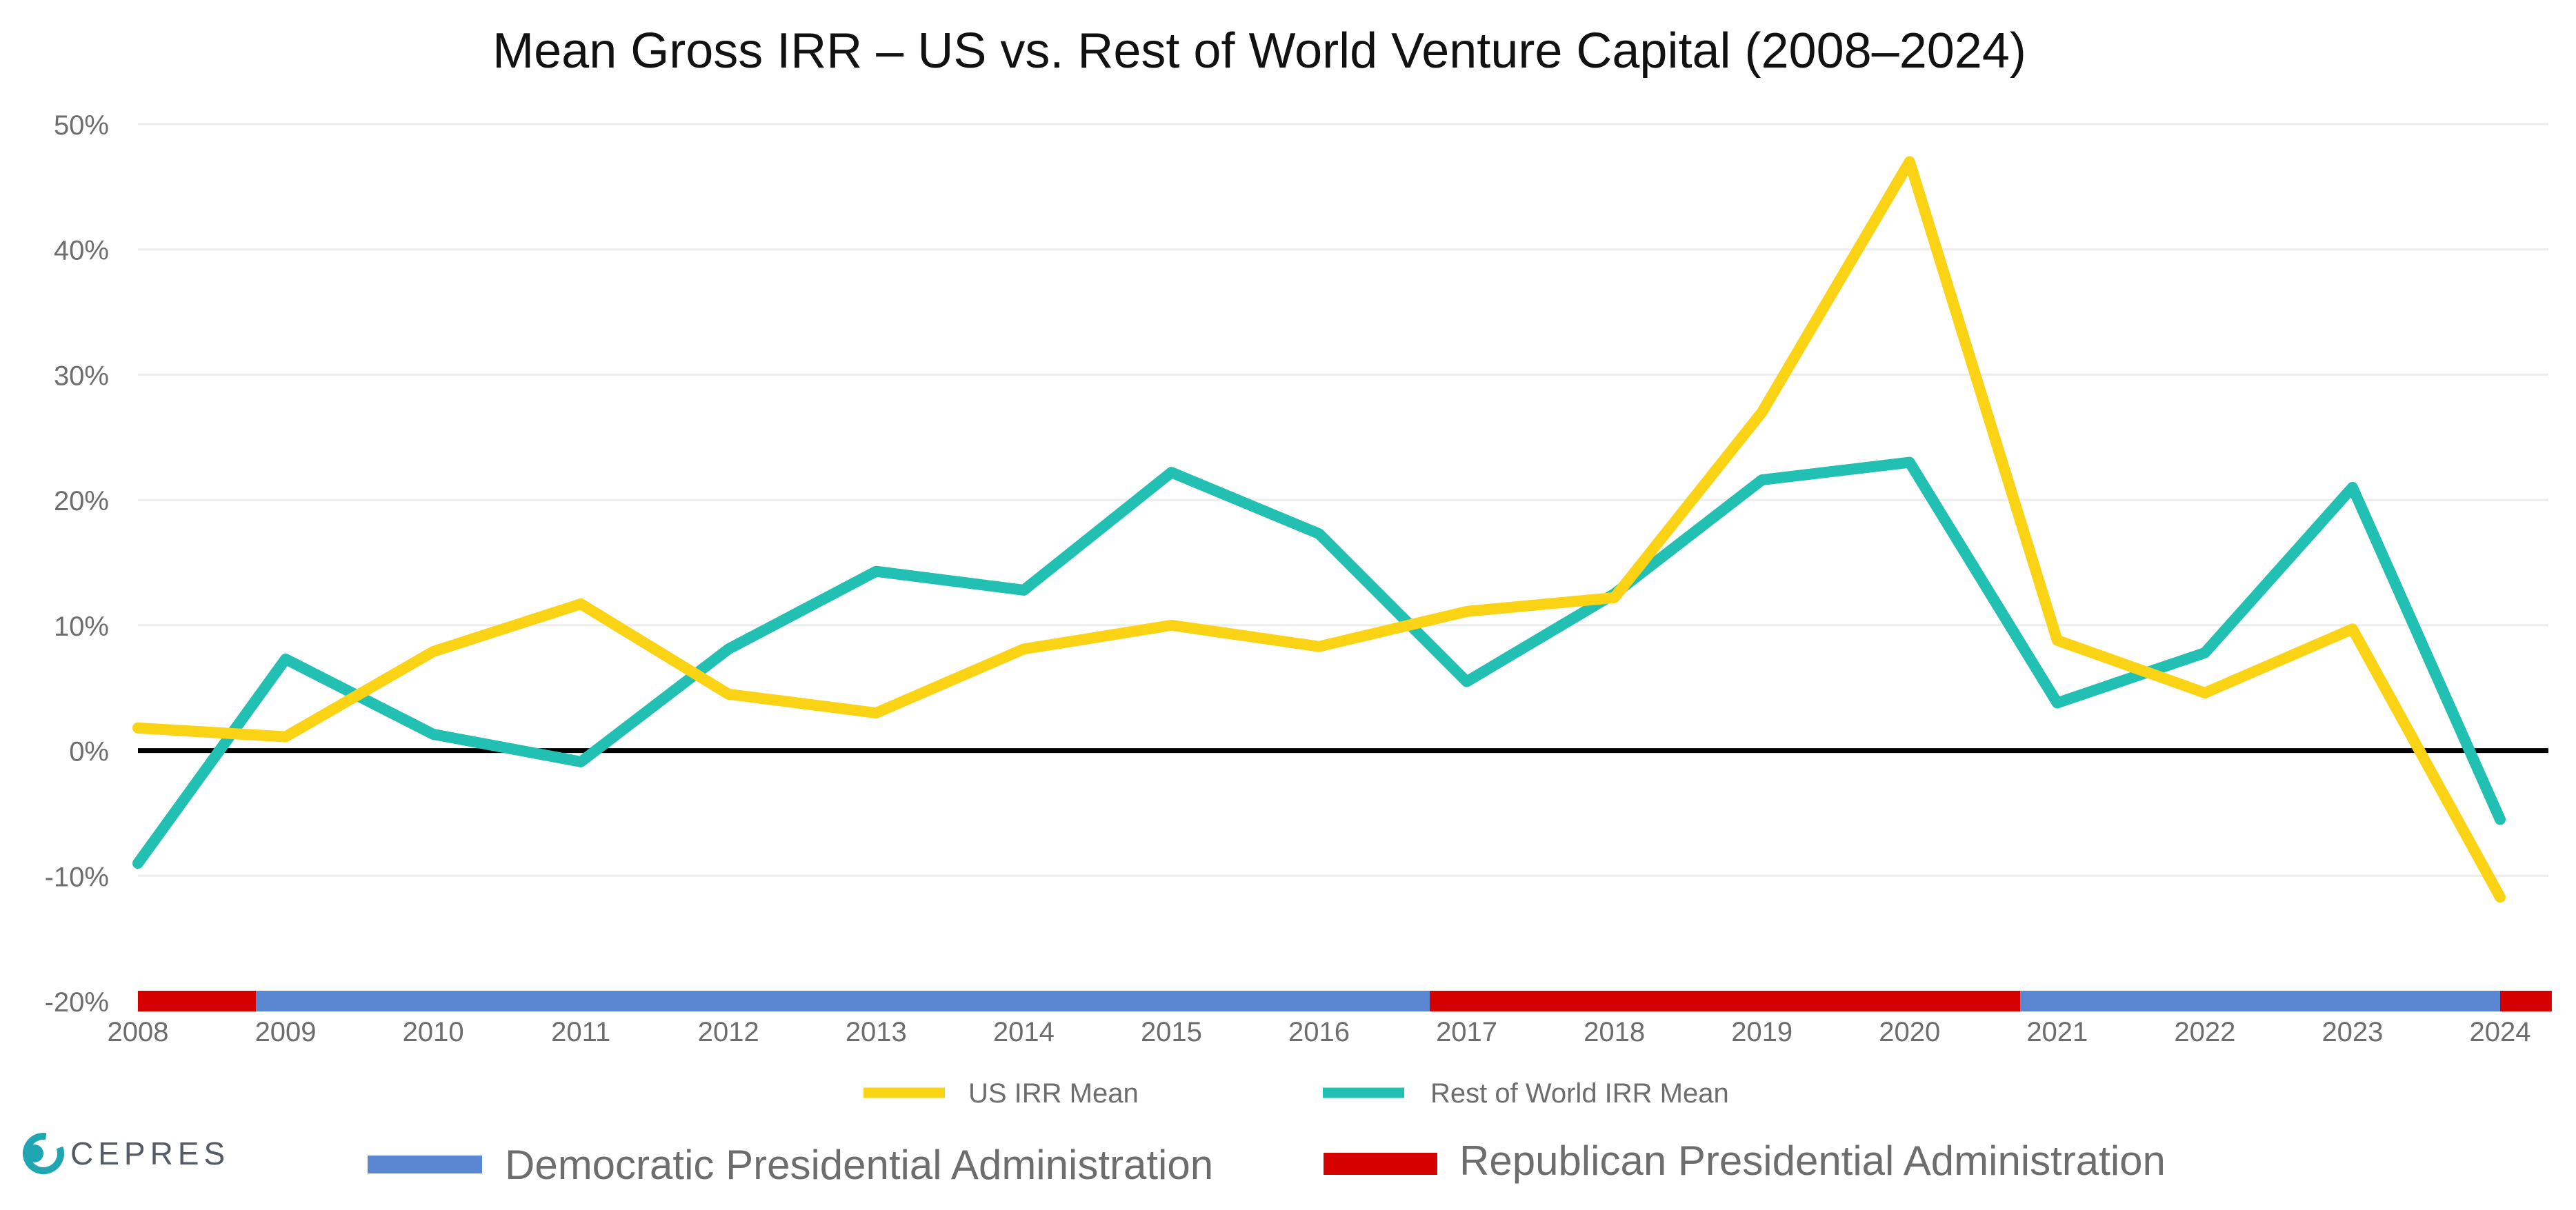 Image resolution: width=2576 pixels, height=1210 pixels. I want to click on x-tick-label: 2016, so click(1319, 1032).